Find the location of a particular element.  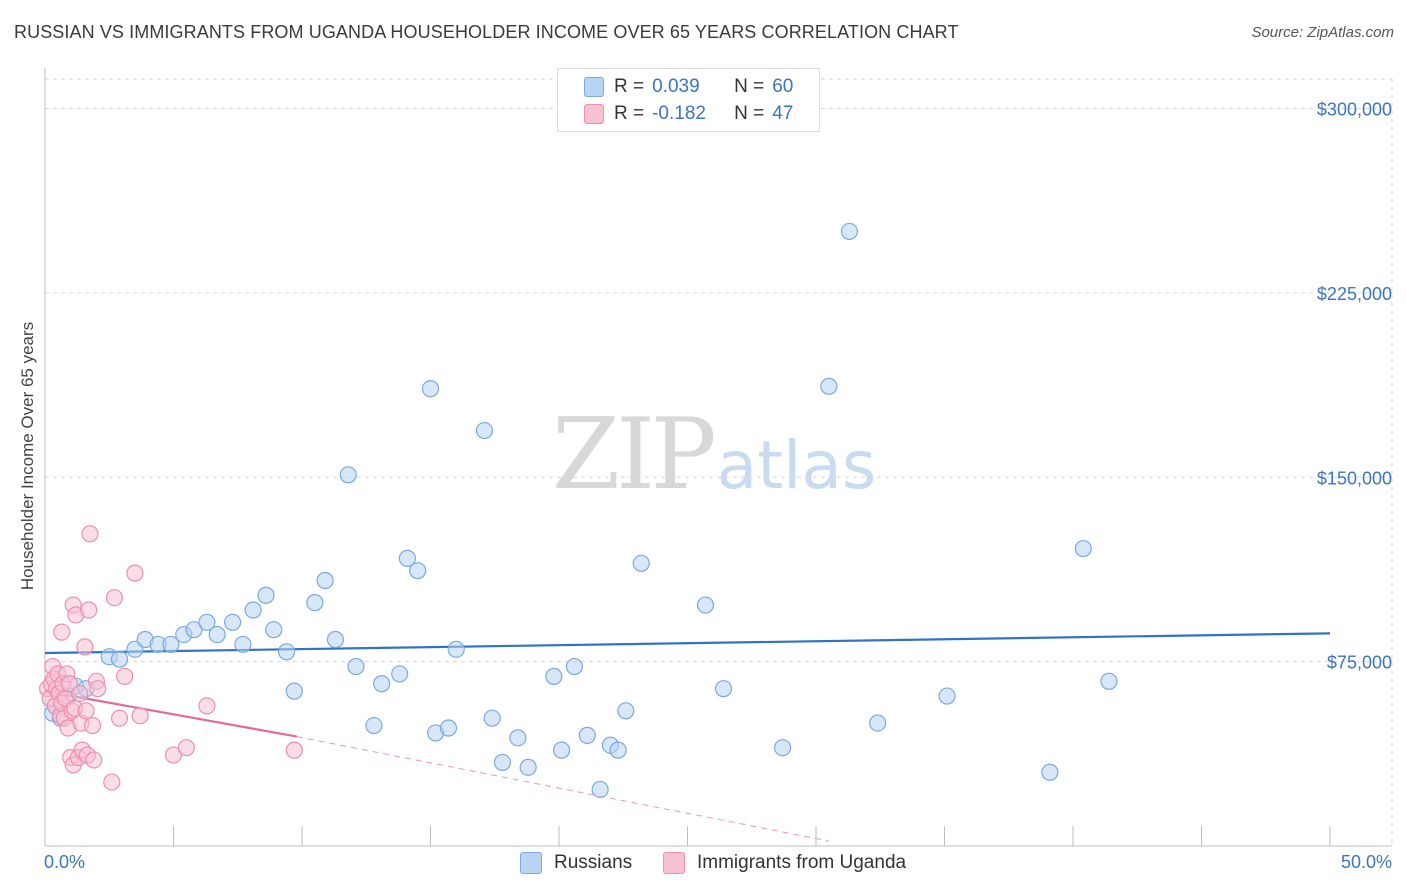

russians-trend-line is located at coordinates (687, 643).